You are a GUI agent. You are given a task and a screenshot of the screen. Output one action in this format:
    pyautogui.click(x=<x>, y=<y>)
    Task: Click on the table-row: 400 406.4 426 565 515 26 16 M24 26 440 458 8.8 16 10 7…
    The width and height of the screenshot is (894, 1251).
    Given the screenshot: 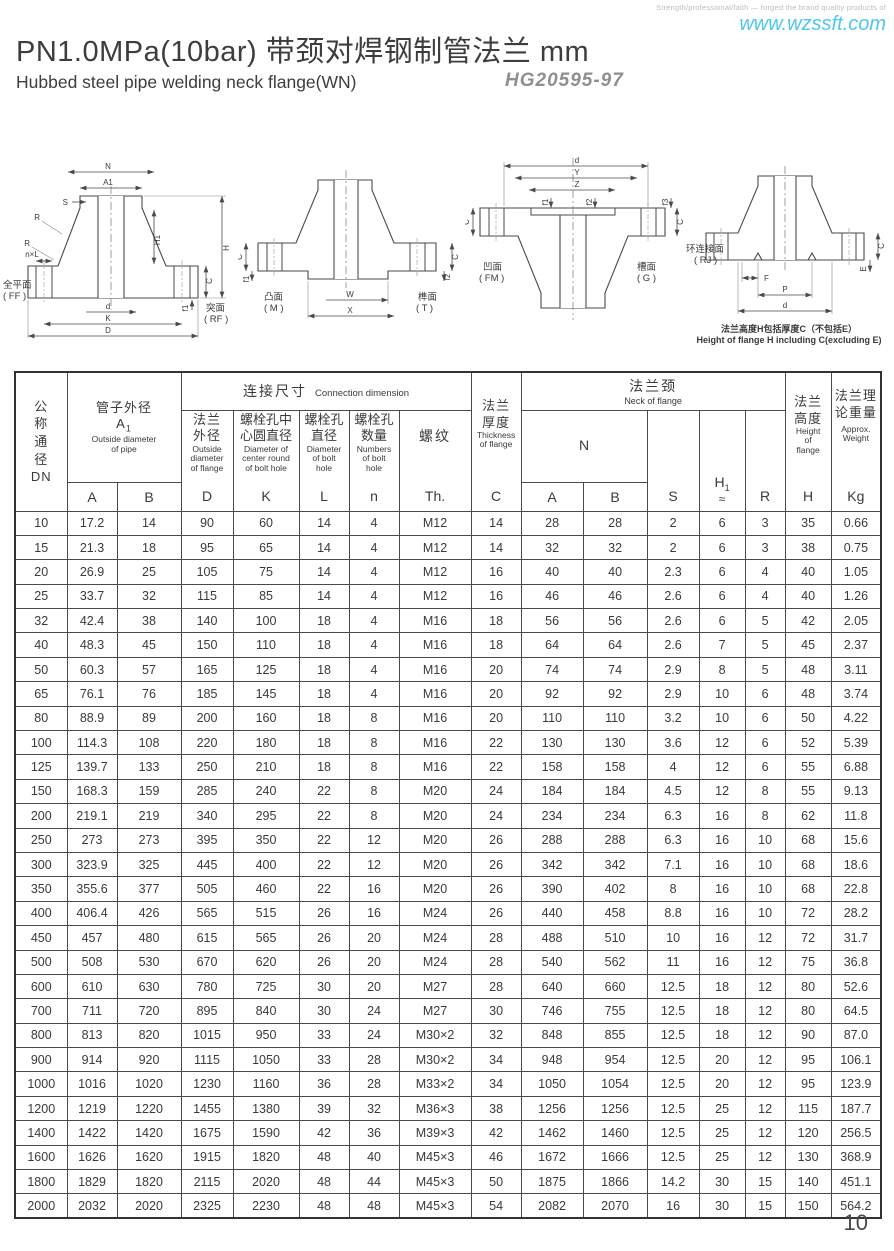 What is the action you would take?
    pyautogui.click(x=448, y=913)
    